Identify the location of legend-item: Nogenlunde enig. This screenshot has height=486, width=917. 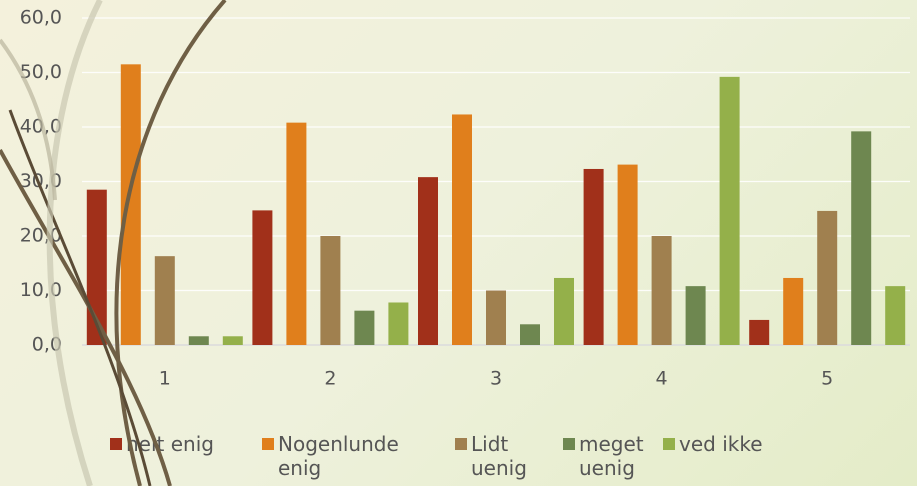
(347, 456).